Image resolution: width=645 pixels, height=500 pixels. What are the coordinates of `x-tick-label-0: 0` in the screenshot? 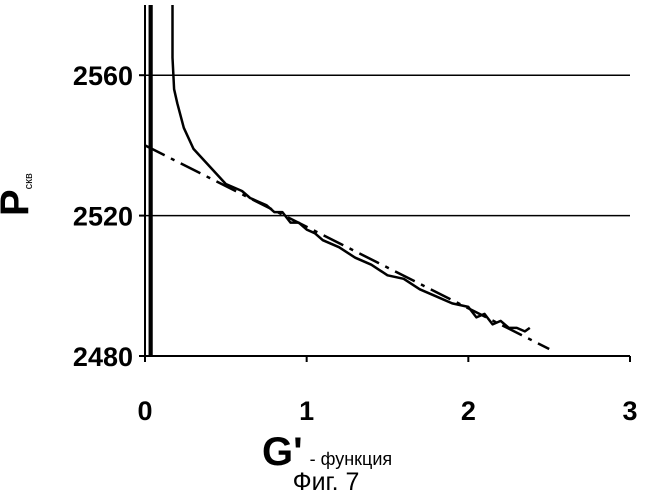 It's located at (144, 411).